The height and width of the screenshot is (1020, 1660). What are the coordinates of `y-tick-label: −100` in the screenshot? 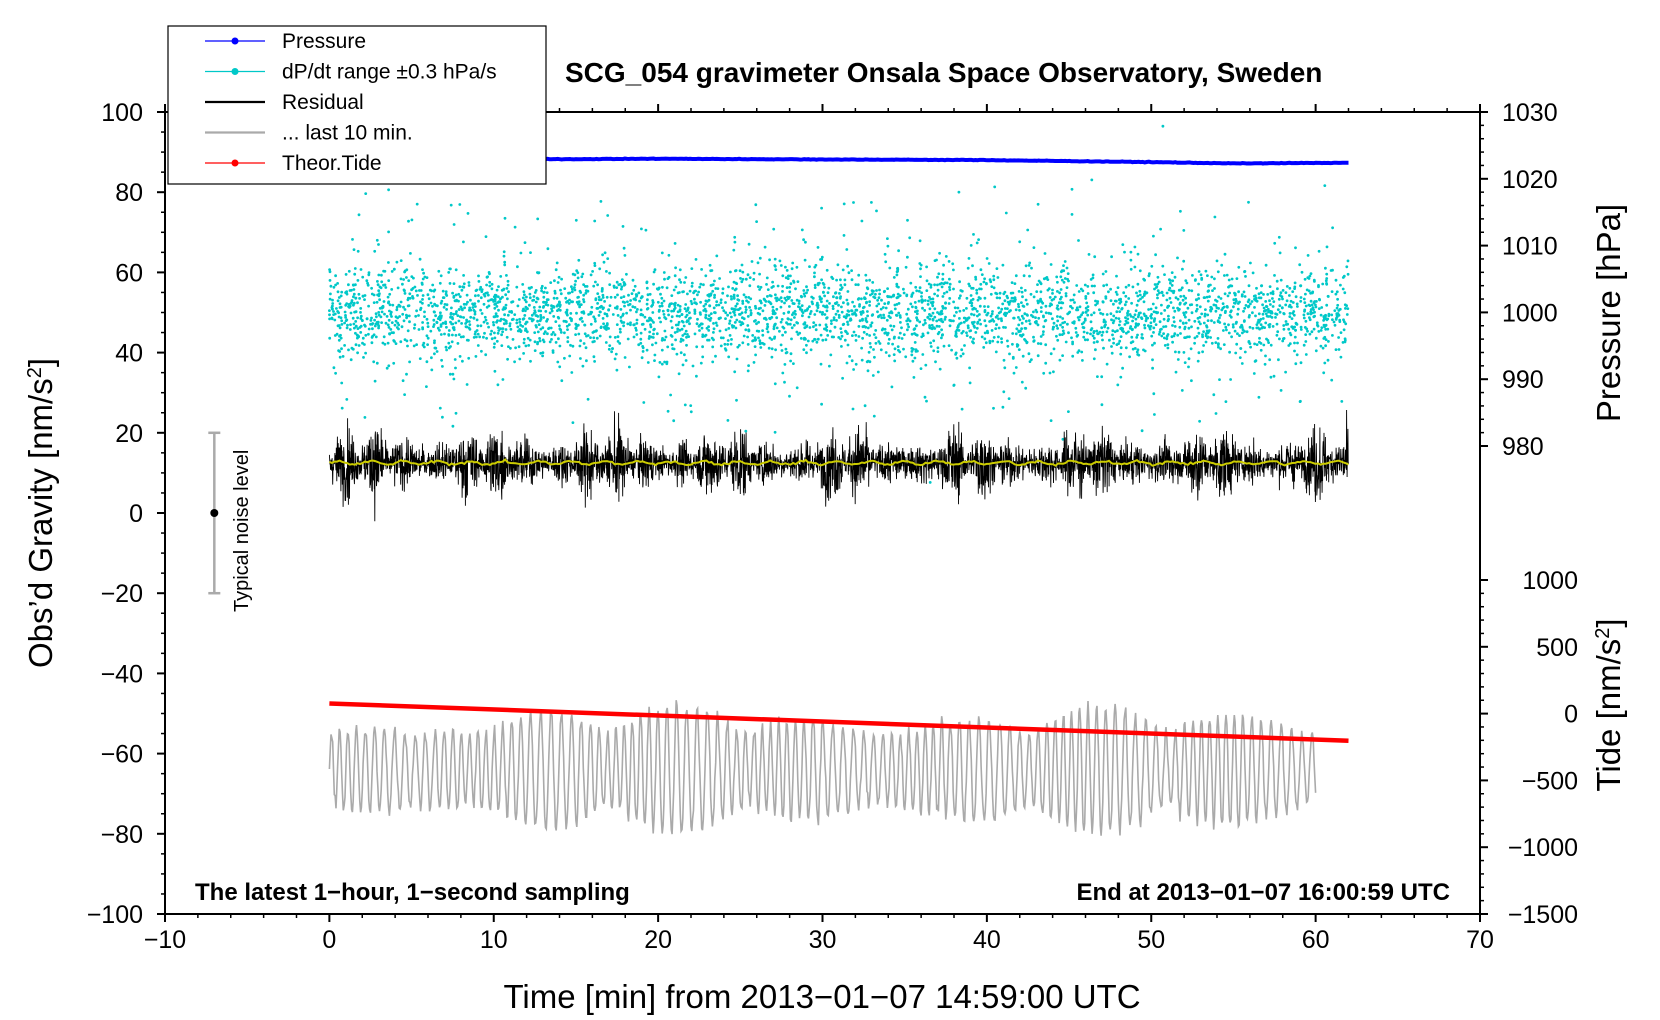 It's located at (115, 915).